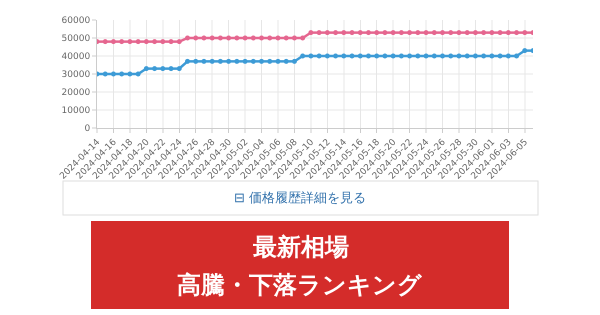 The image size is (600, 315). Describe the element at coordinates (76, 57) in the screenshot. I see `y-tick-label: 40000` at that location.